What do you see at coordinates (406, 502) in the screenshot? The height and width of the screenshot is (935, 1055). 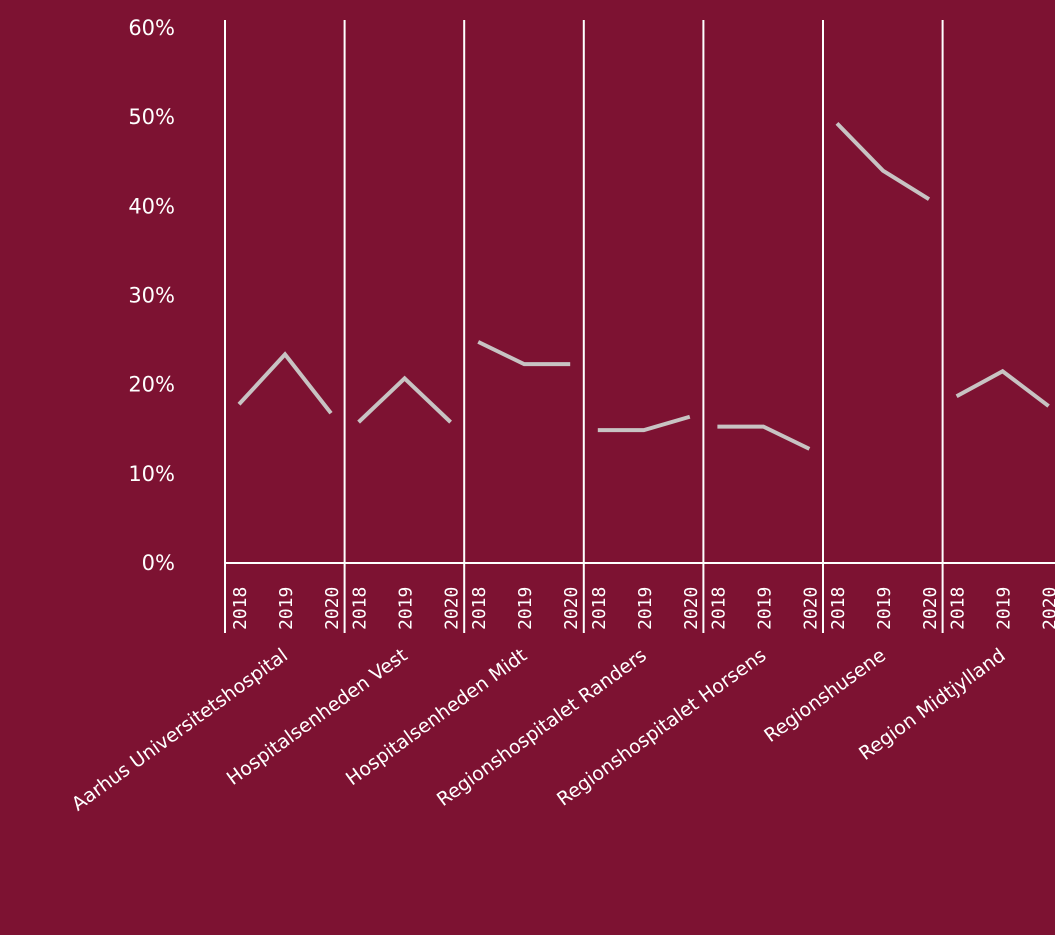 I see `panel-2: 2018 2019 2020` at bounding box center [406, 502].